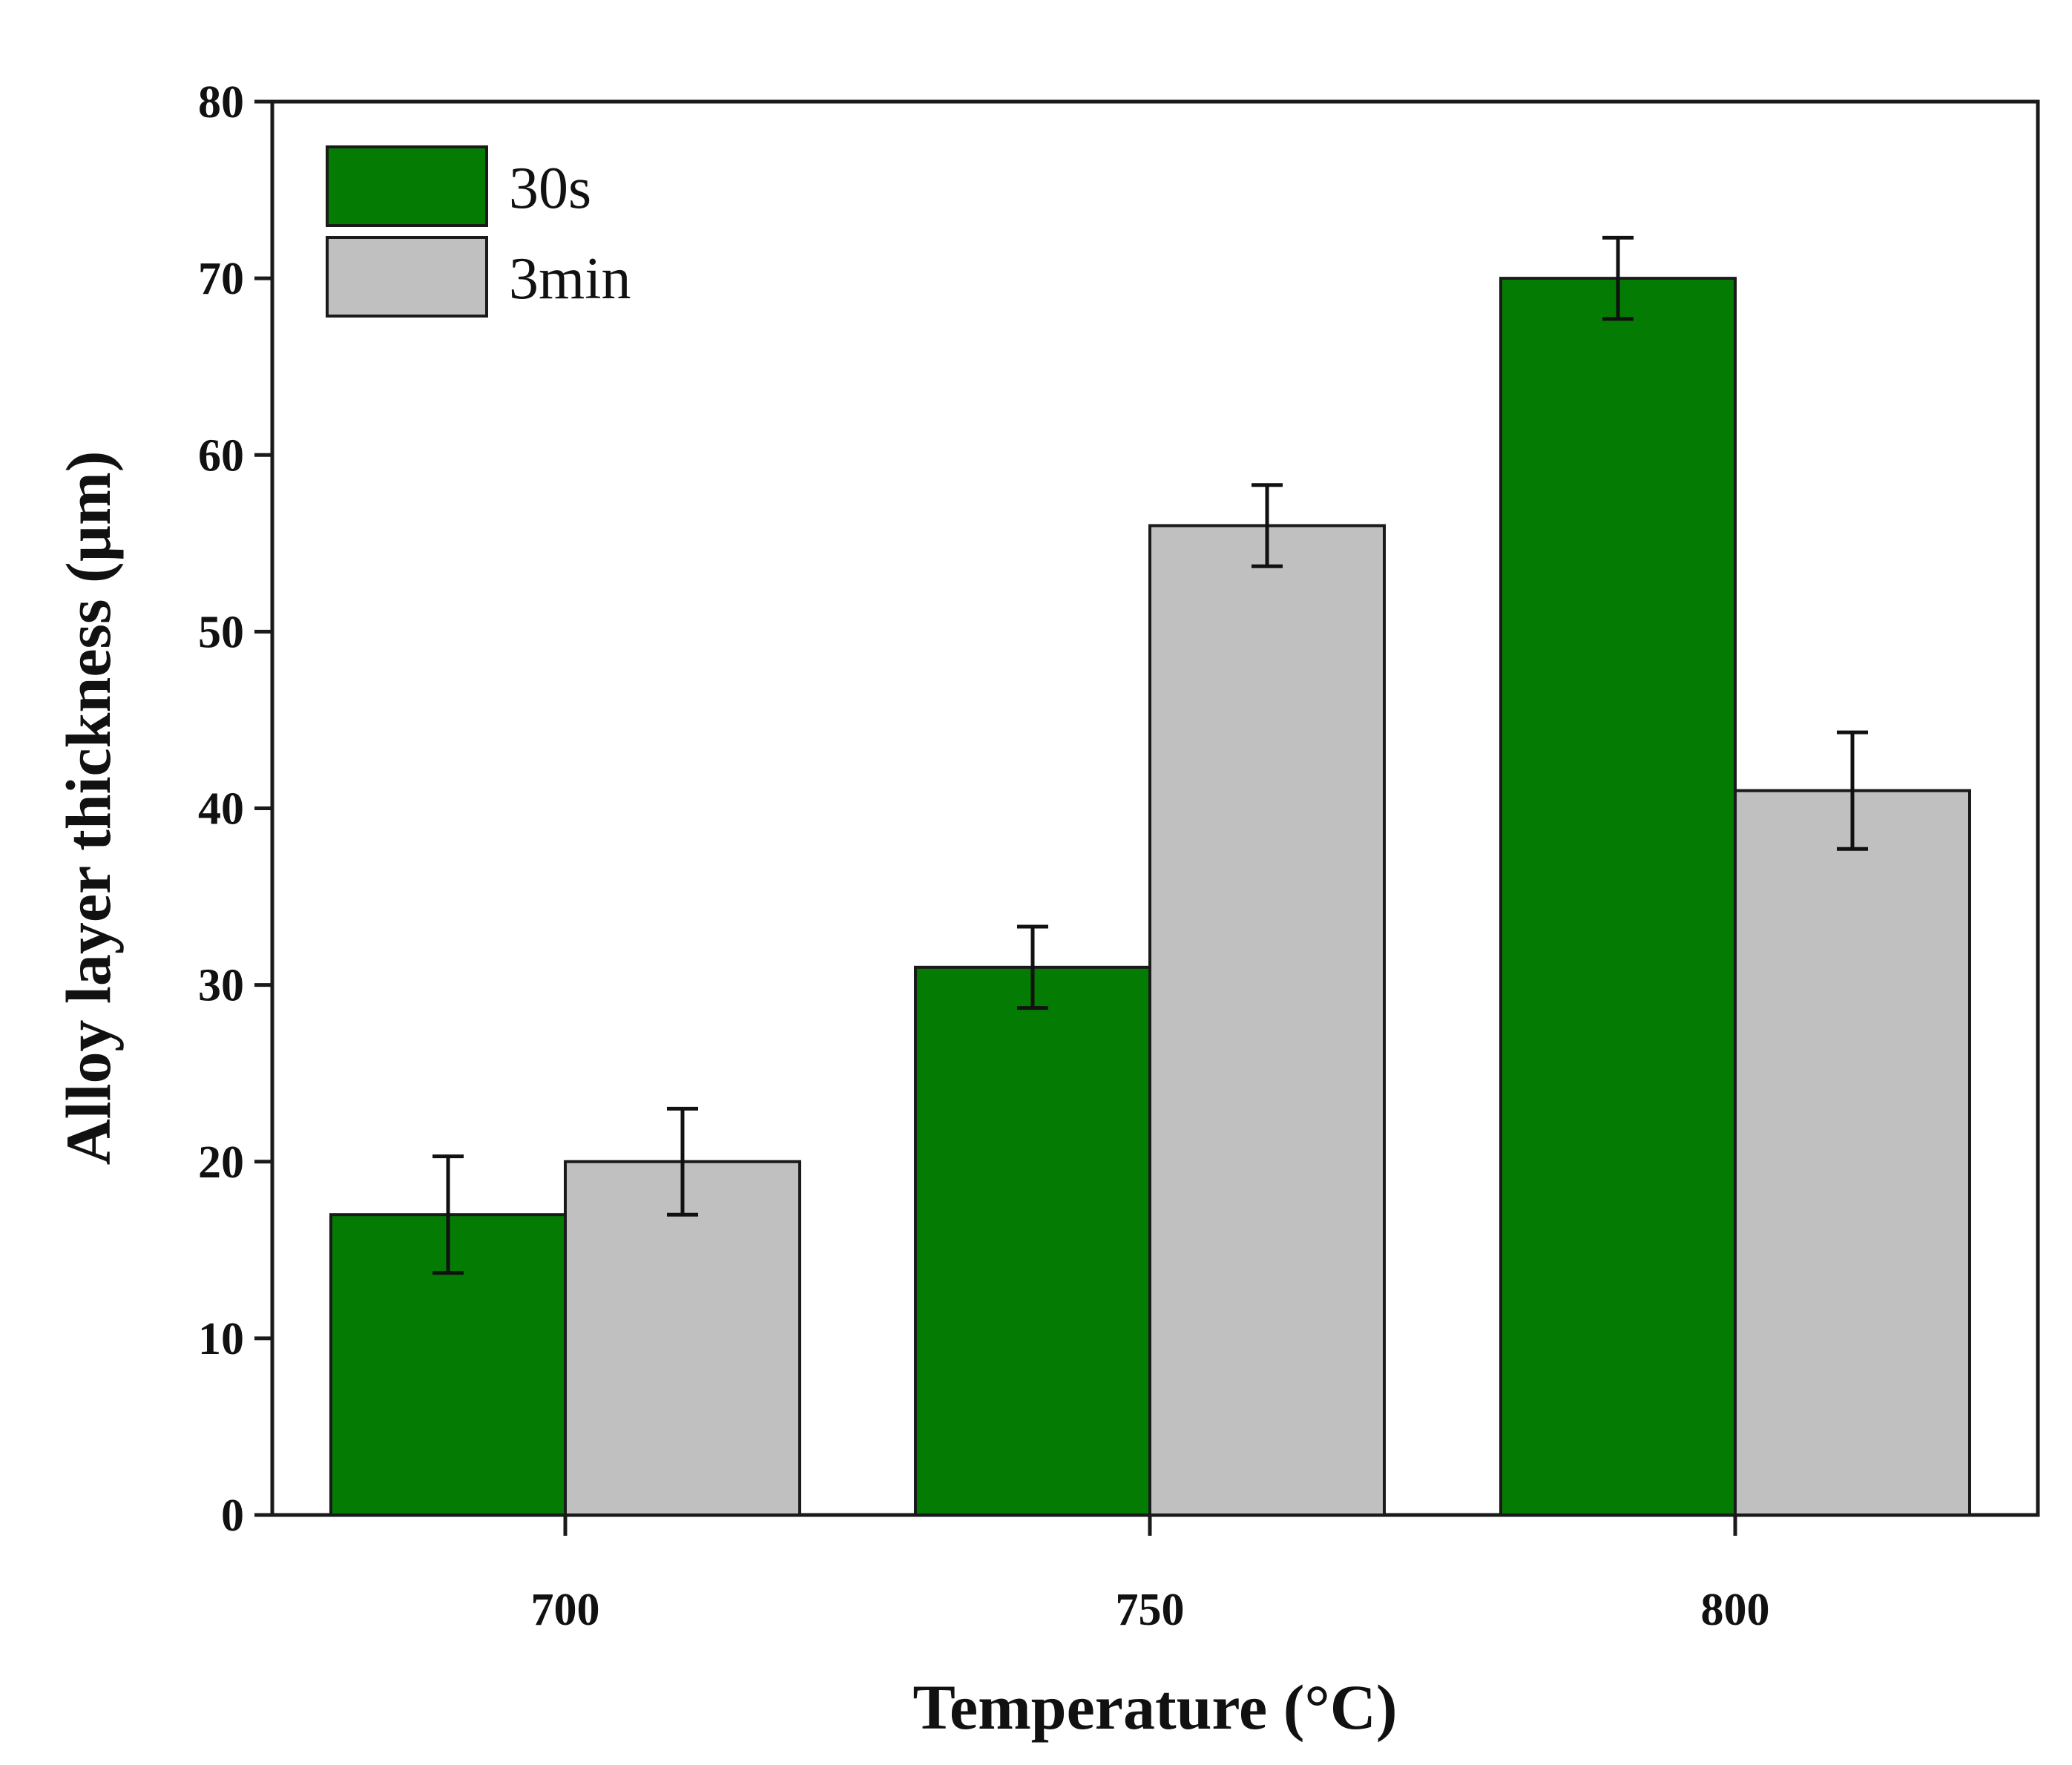 Image resolution: width=2072 pixels, height=1765 pixels. I want to click on y-axis: 0 10 20 30 40 50 60 70 80, so click(235, 809).